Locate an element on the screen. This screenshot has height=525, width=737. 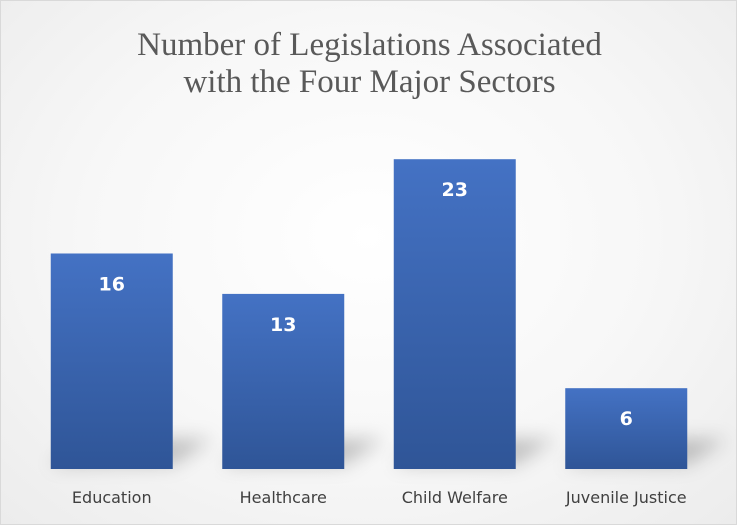
bar-child-welfare is located at coordinates (454, 314).